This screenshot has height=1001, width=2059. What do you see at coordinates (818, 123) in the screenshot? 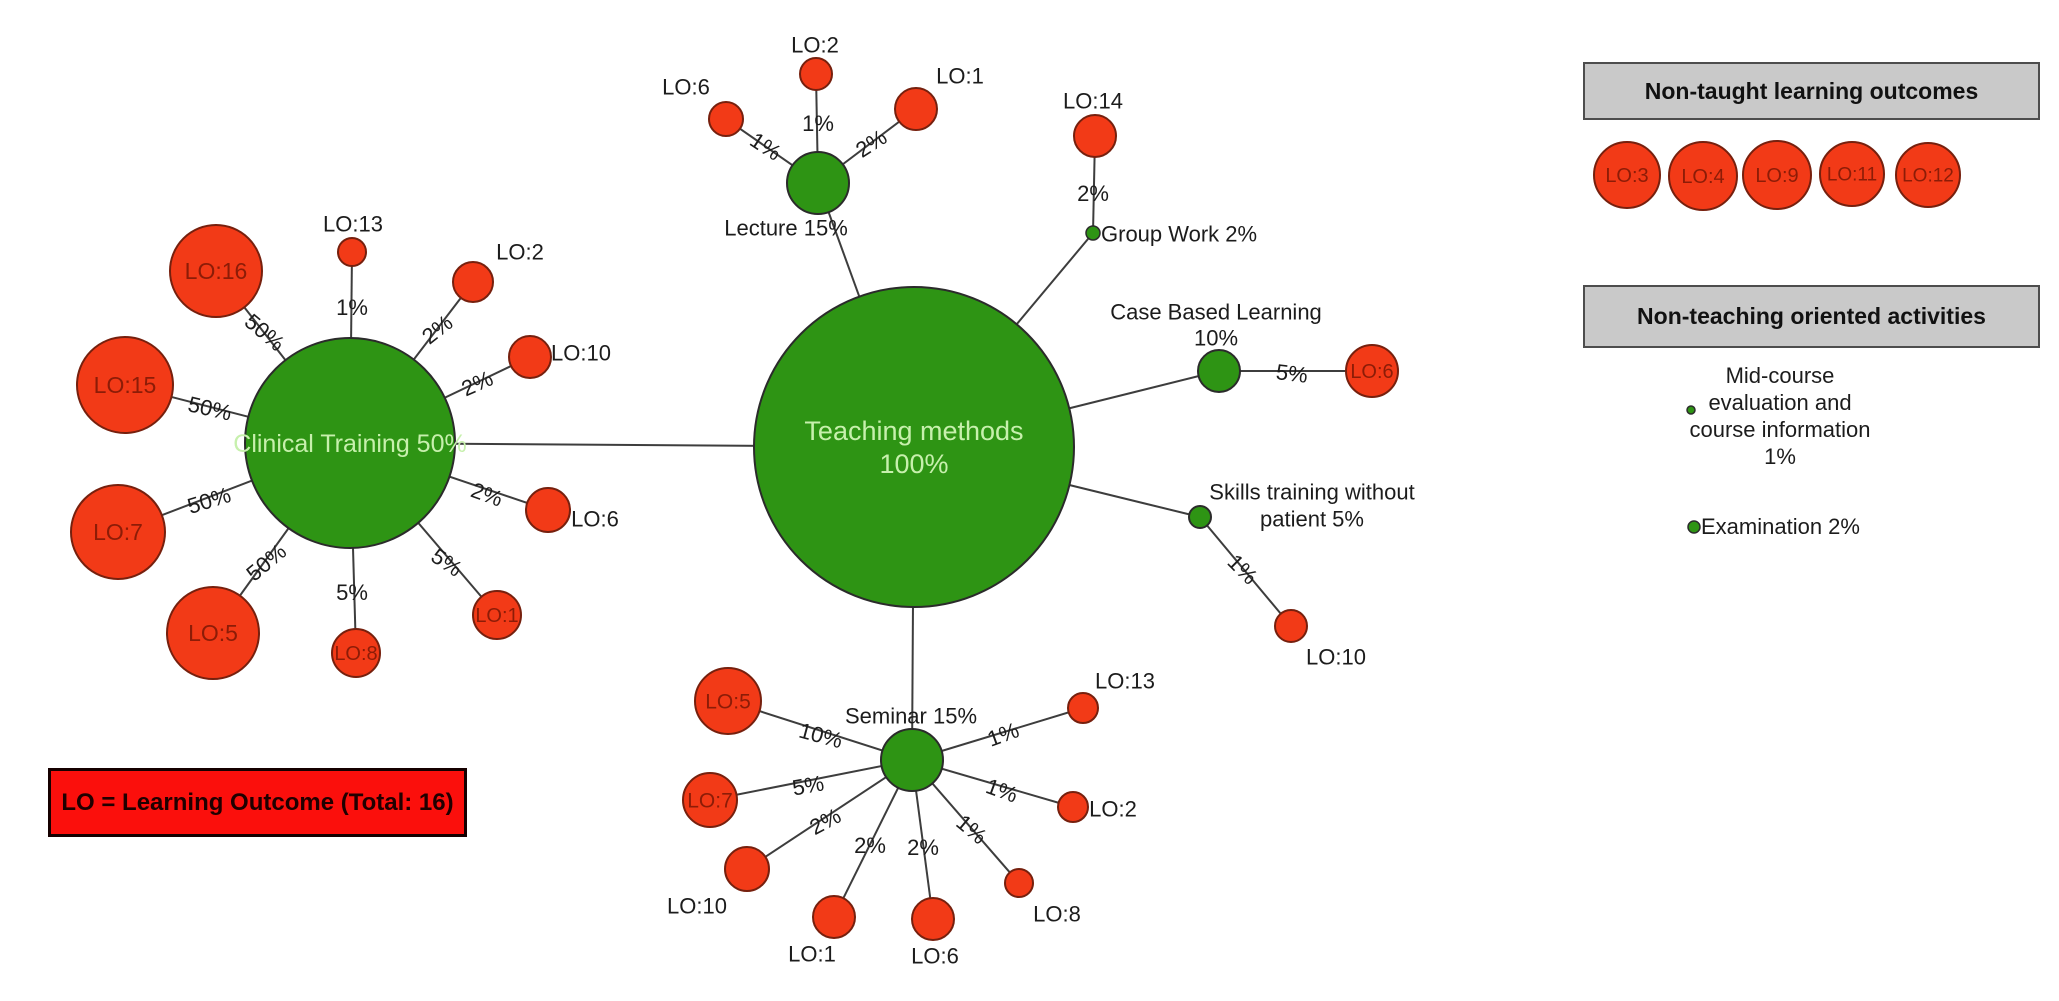
I see `edge-label-lecture-l2: 1%` at bounding box center [818, 123].